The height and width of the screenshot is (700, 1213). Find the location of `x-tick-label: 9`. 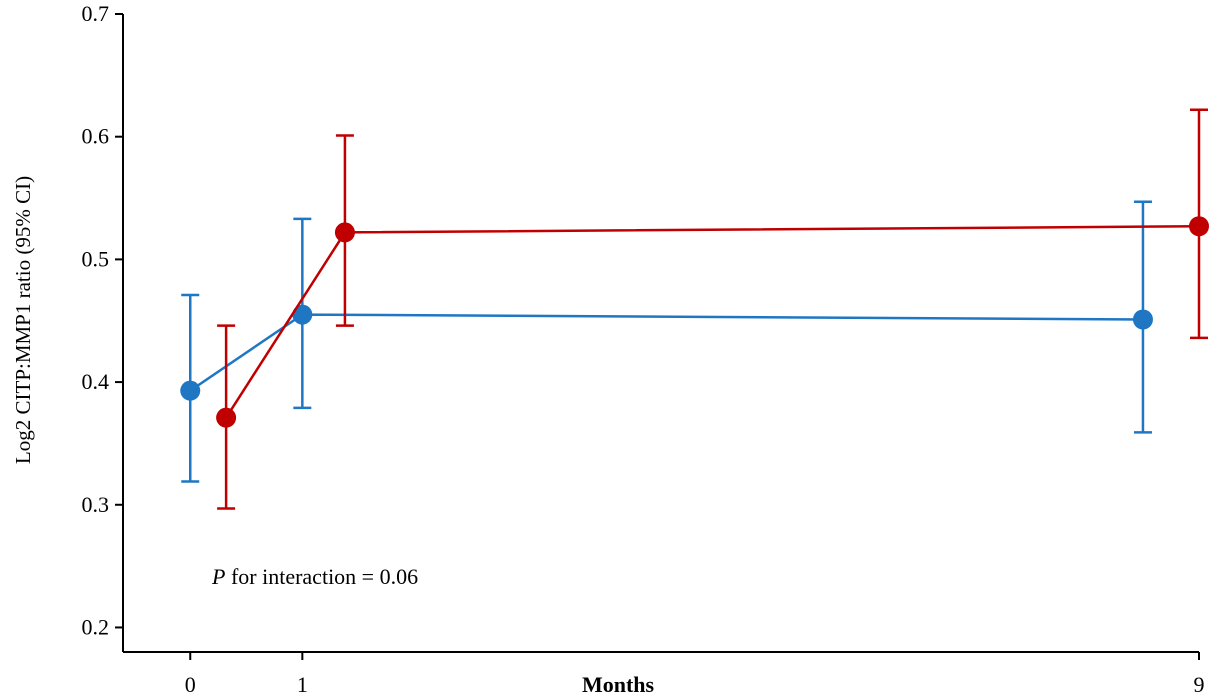

x-tick-label: 9 is located at coordinates (1199, 684).